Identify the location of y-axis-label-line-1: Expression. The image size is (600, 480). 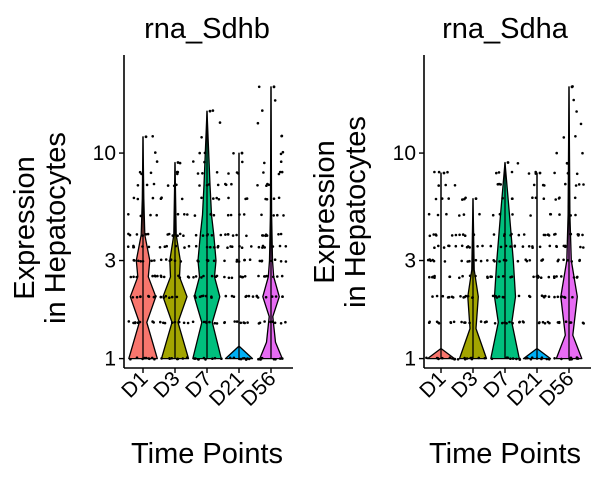
(25, 227).